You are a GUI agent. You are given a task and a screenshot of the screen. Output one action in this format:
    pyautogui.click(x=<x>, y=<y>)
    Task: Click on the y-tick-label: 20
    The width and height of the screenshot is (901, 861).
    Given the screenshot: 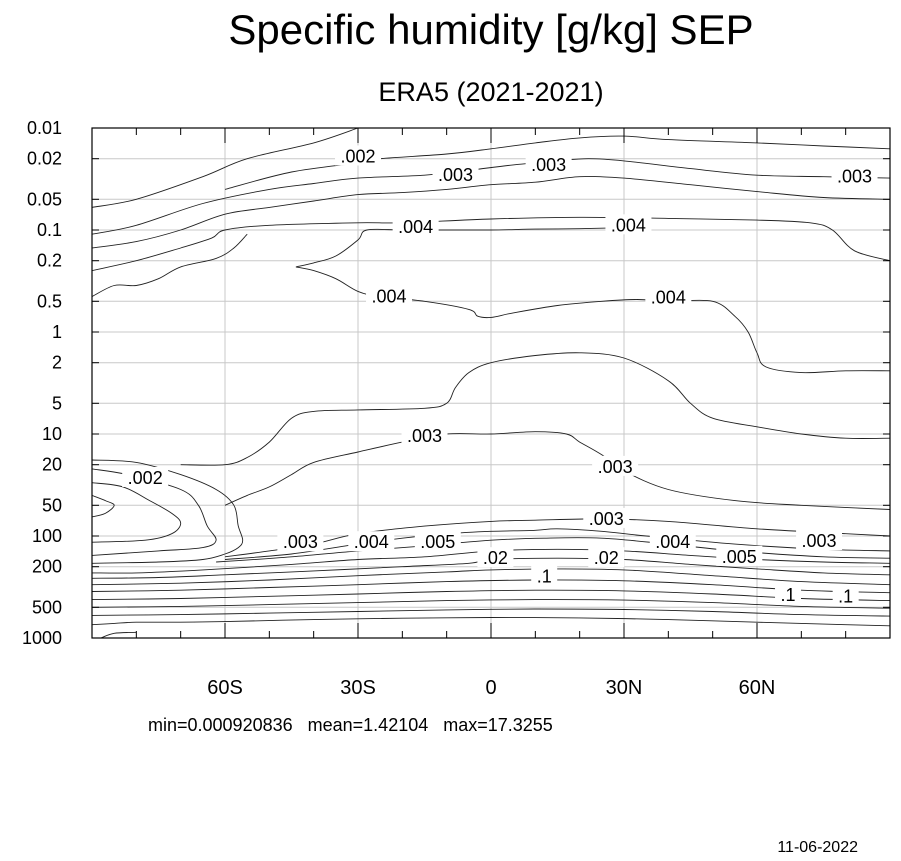 What is the action you would take?
    pyautogui.click(x=52, y=465)
    